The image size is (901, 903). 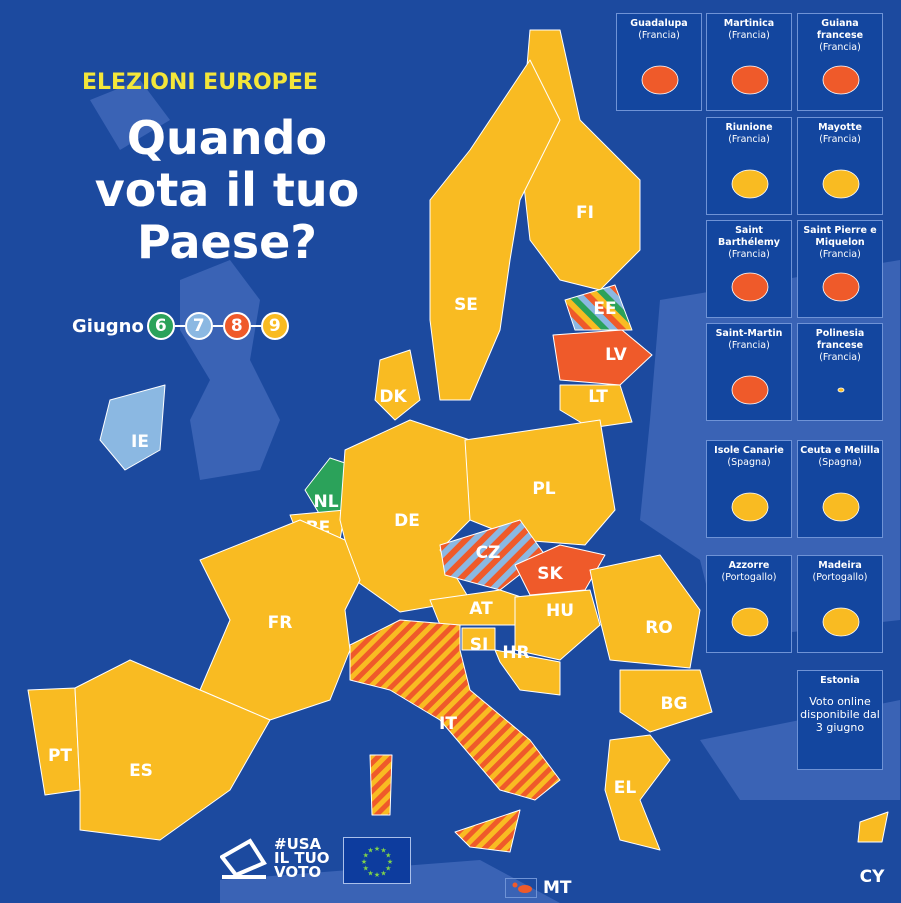 I want to click on inset-name: Polinesia francese, so click(x=840, y=339).